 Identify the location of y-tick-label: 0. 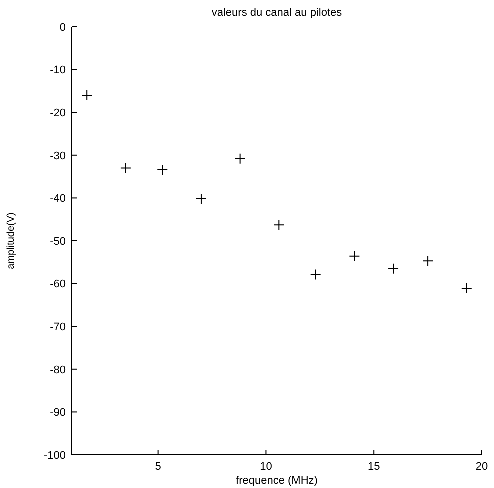
(63, 28).